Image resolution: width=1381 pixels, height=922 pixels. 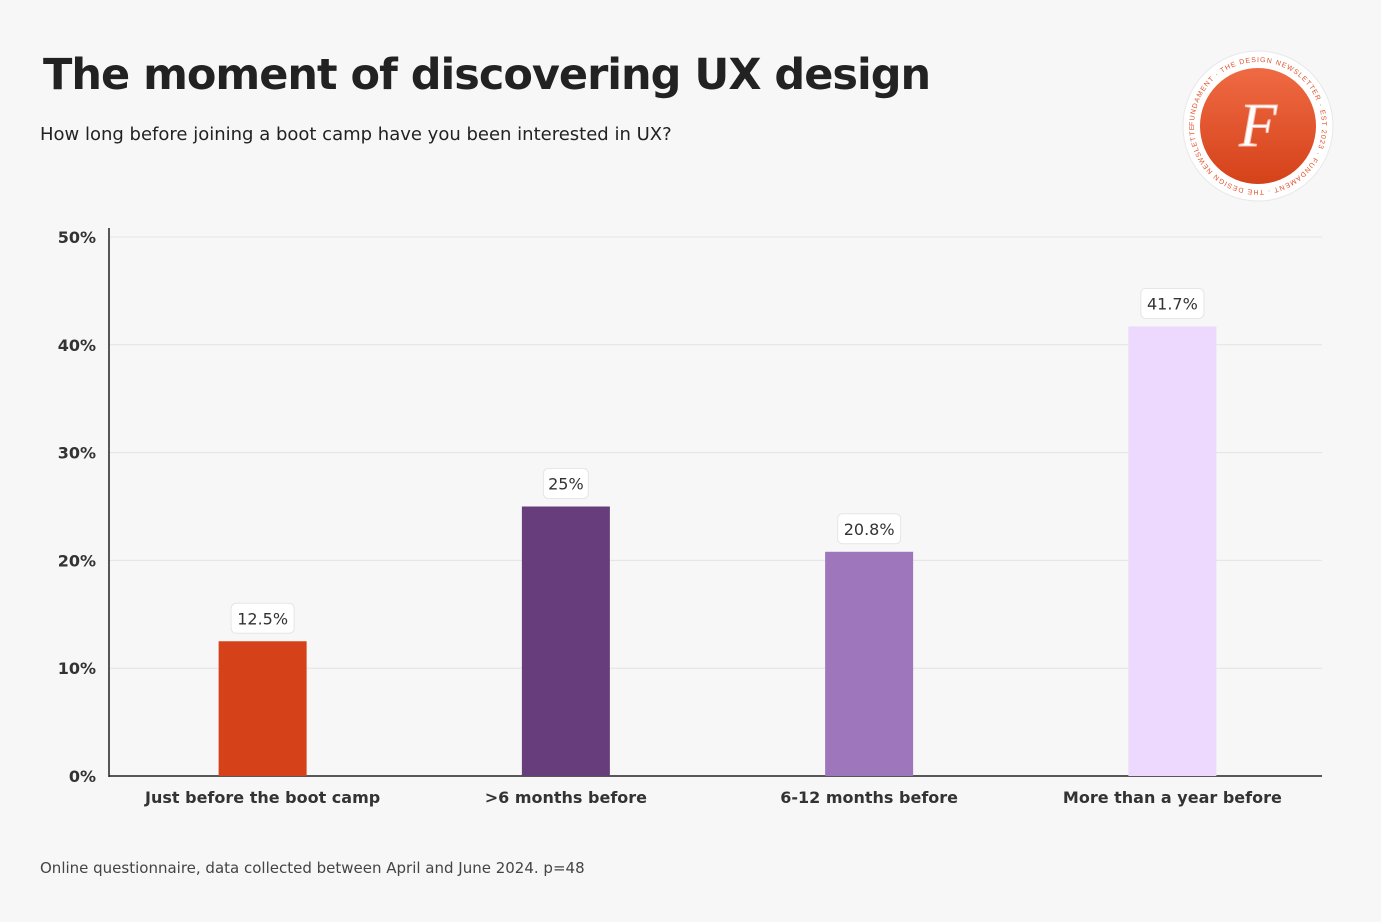 I want to click on y-tick-label: 10%, so click(x=77, y=668).